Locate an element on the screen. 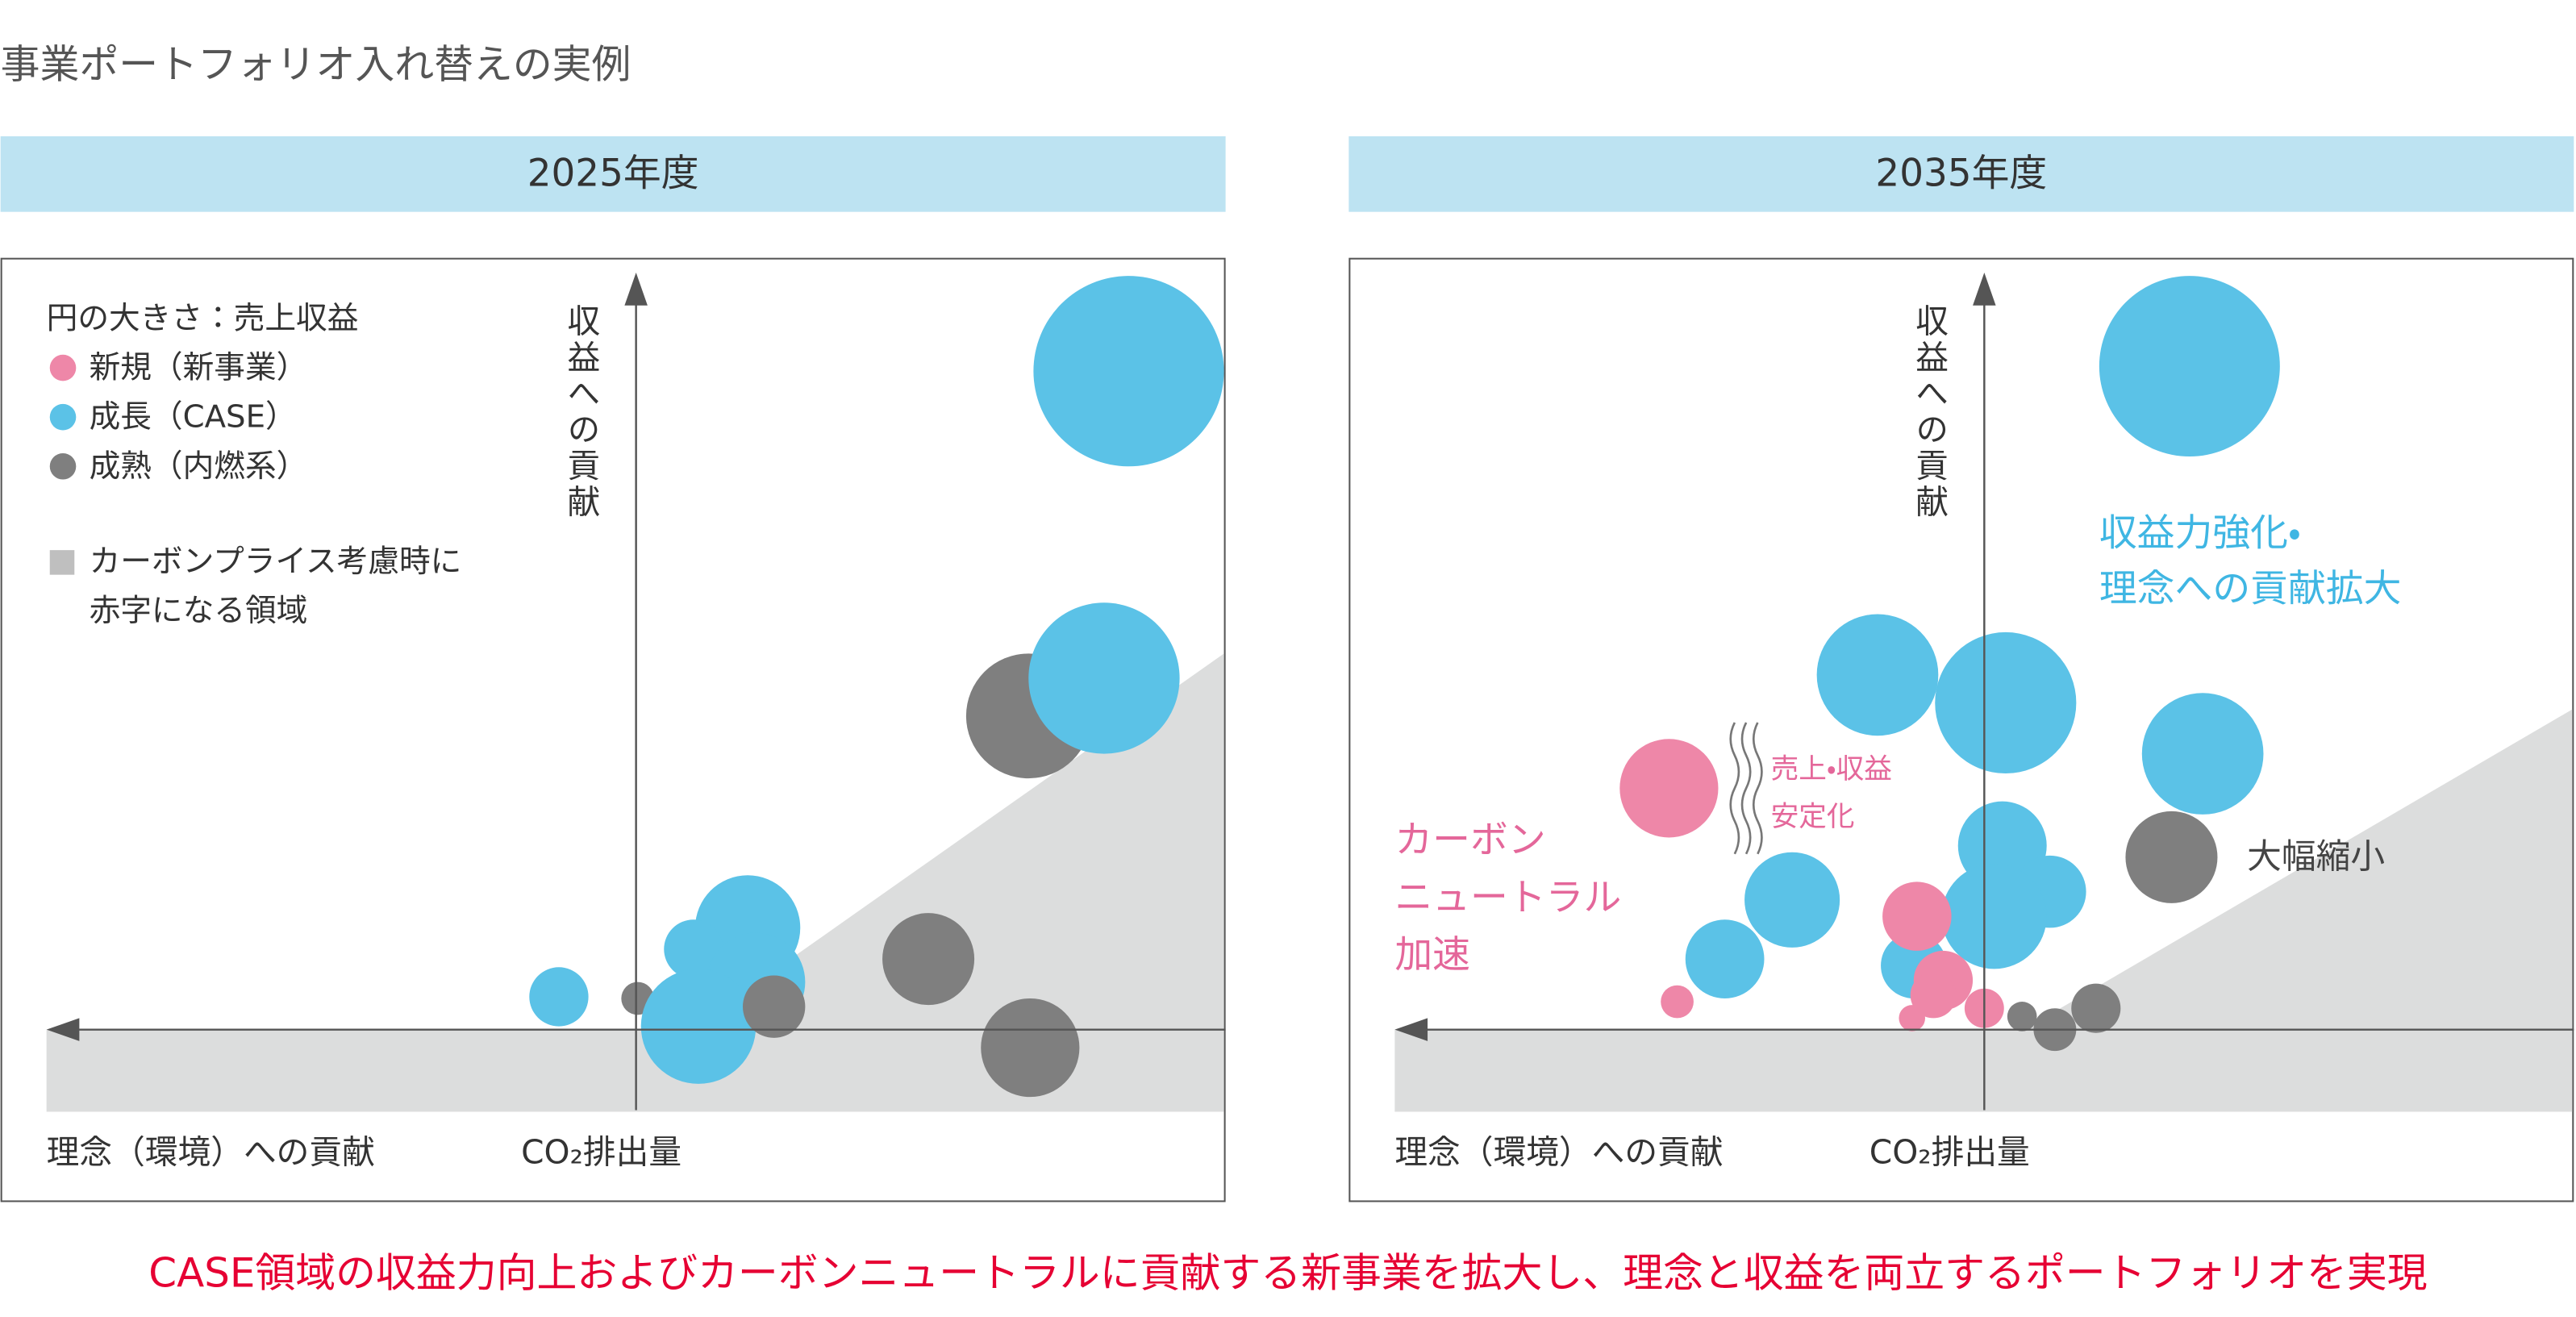  loss-area is located at coordinates (1983, 910).